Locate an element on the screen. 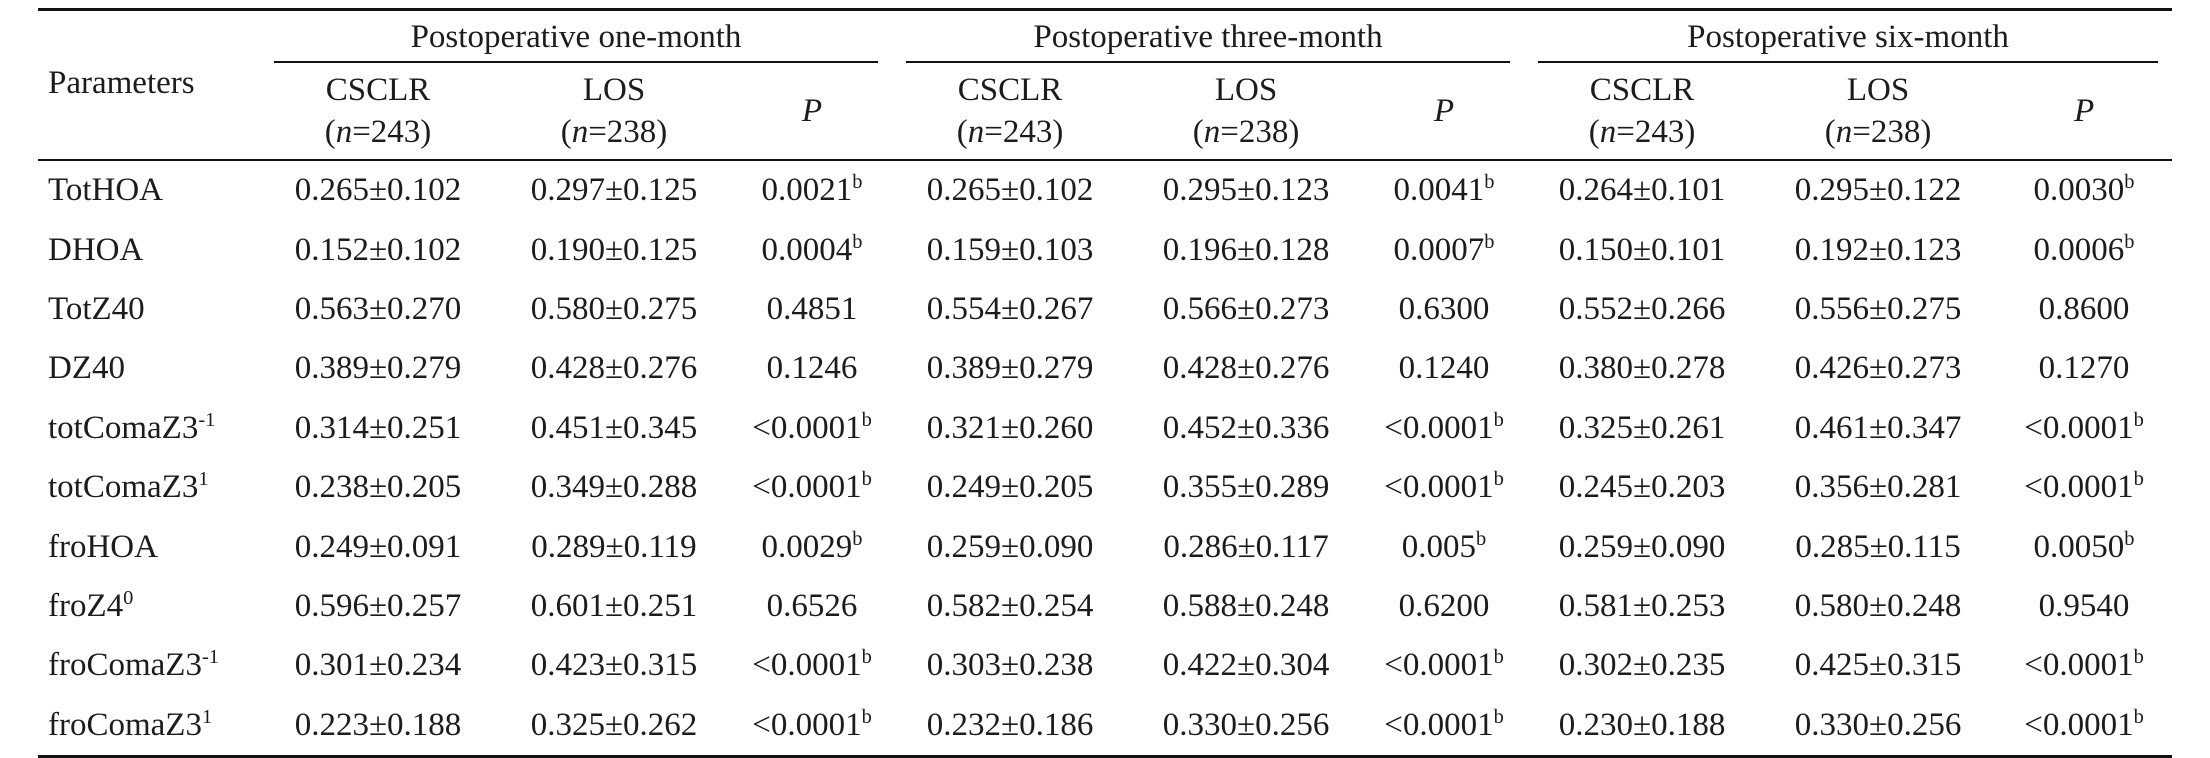 Image resolution: width=2210 pixels, height=758 pixels. csclr-value: 0.552±0.266 is located at coordinates (1642, 308).